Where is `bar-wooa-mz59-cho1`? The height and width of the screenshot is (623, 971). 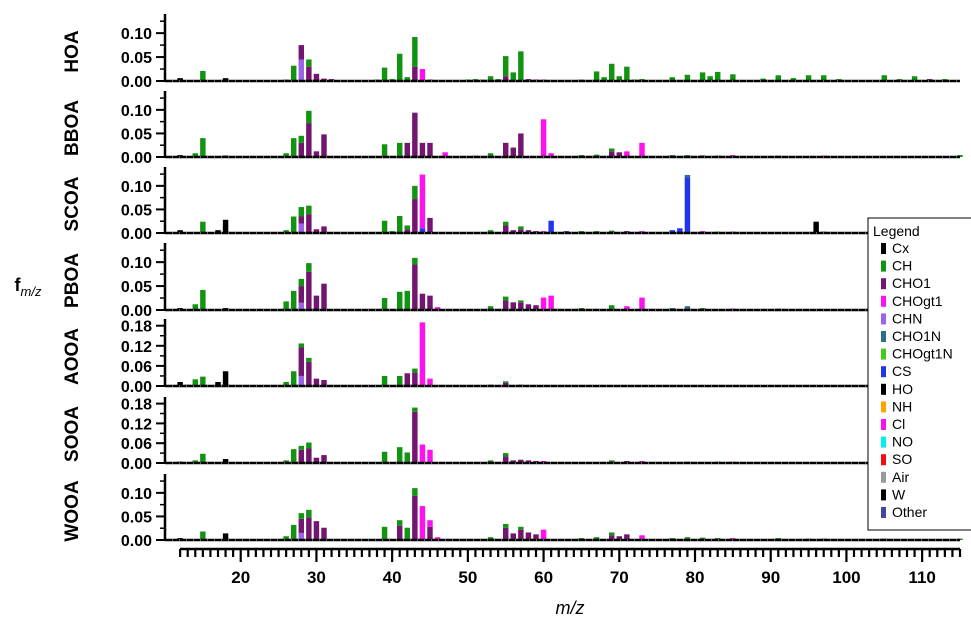
bar-wooa-mz59-cho1 is located at coordinates (536, 537).